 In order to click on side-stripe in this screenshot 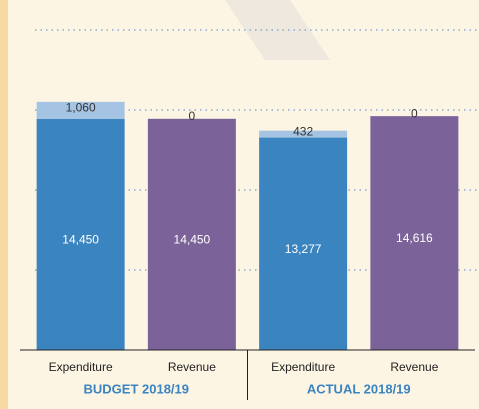, I will do `click(4, 204)`.